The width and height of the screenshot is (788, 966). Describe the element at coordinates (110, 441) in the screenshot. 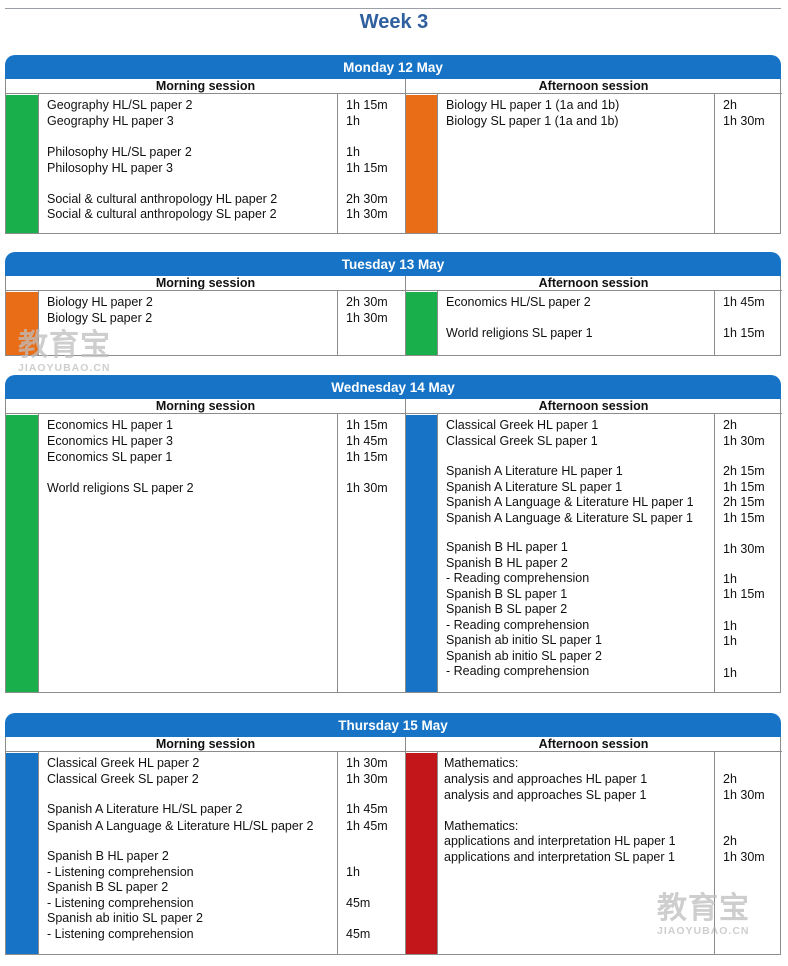

I see `exam-subject: Economics HL paper 3` at that location.